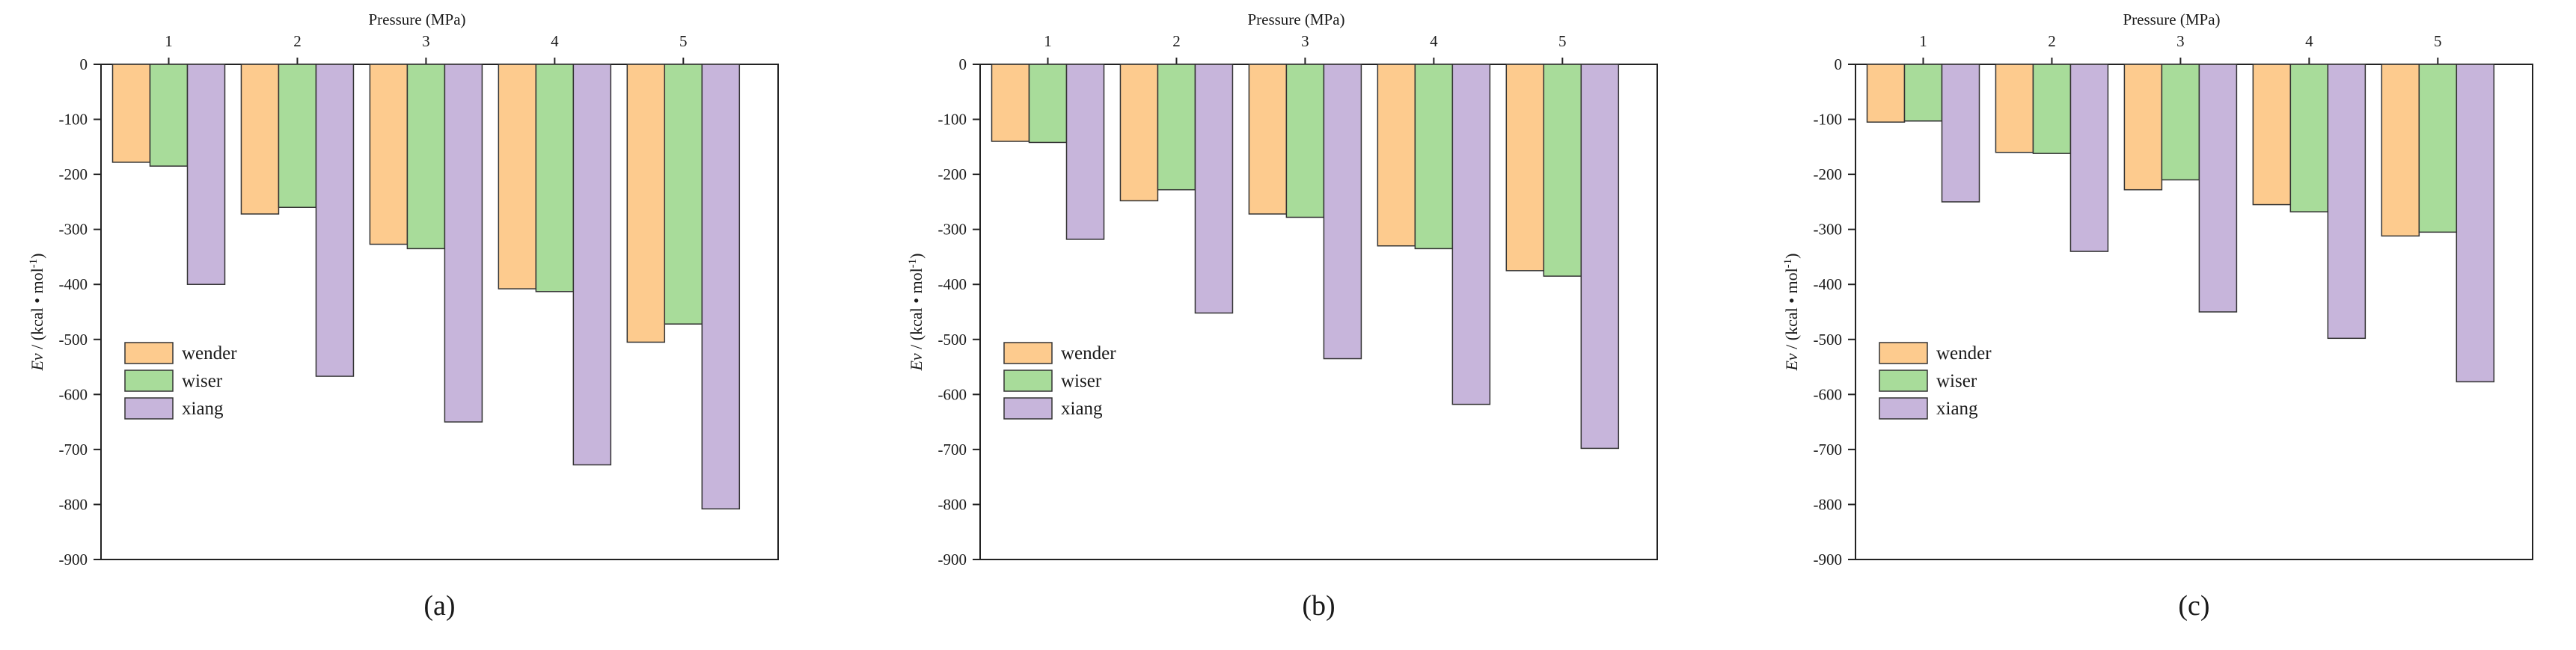 The height and width of the screenshot is (650, 2576). What do you see at coordinates (2400, 150) in the screenshot?
I see `bar-wender-p5` at bounding box center [2400, 150].